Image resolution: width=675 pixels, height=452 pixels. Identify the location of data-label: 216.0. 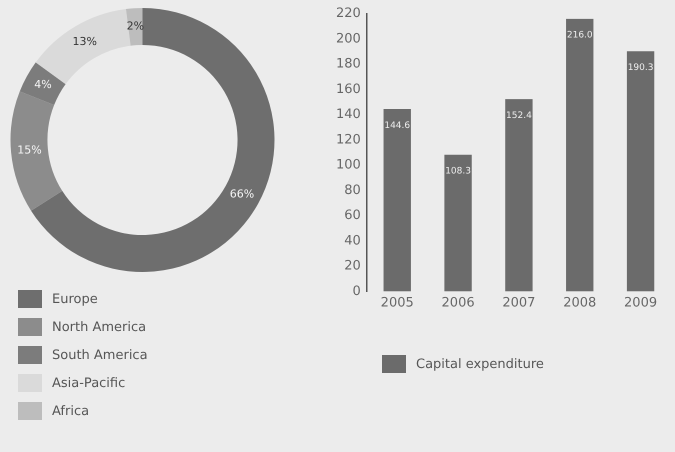
(579, 35).